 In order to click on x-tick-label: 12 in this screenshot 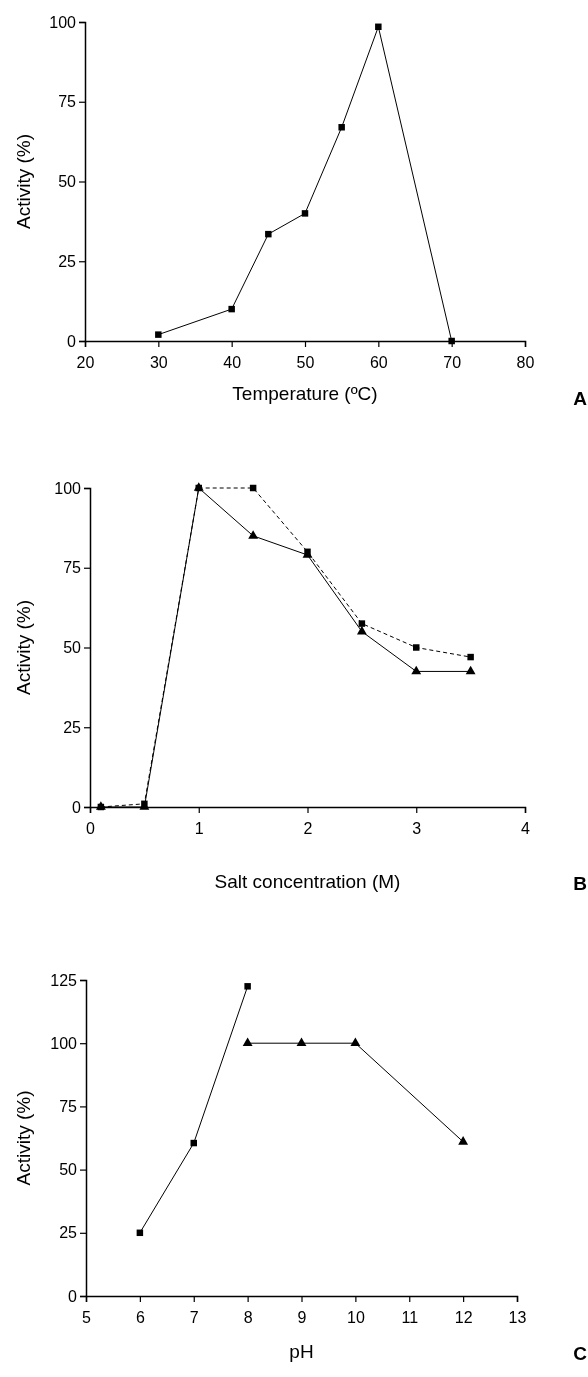, I will do `click(463, 1317)`.